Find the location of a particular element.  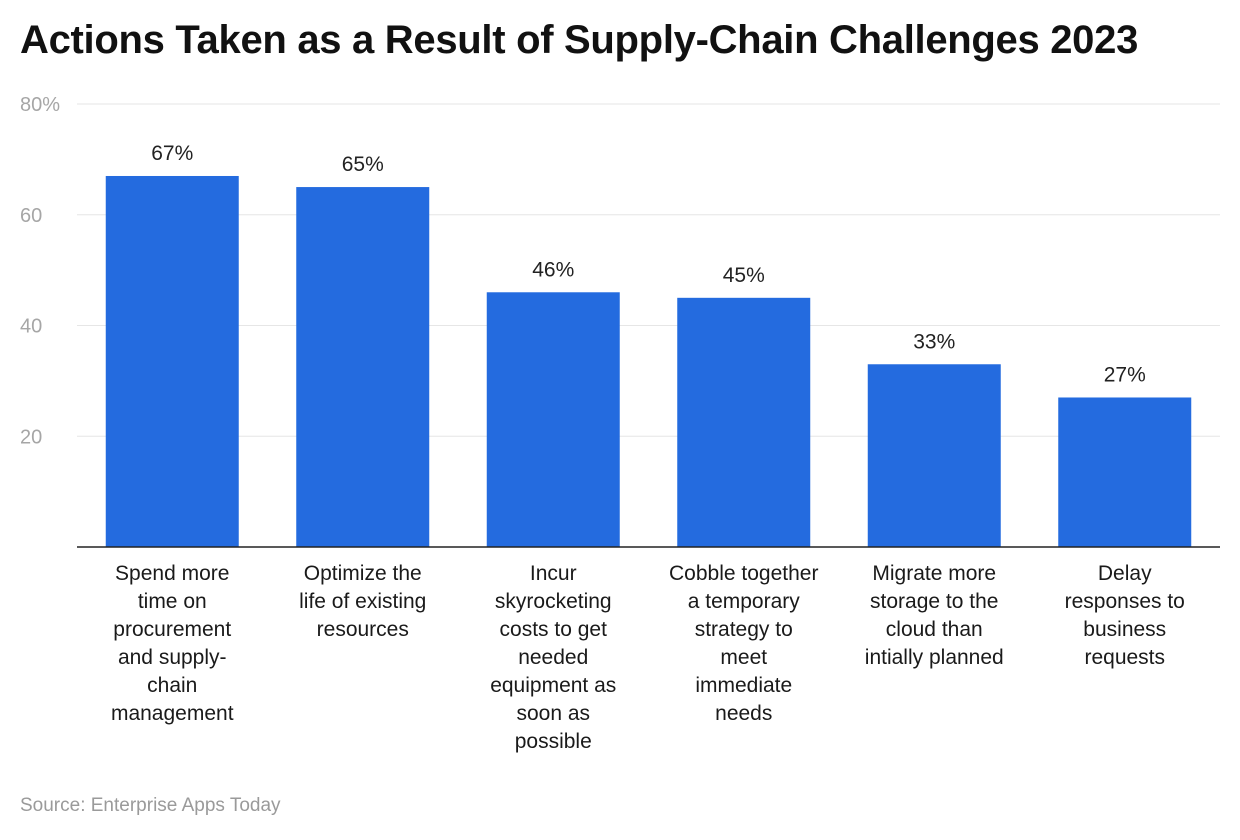

data-label: 65% is located at coordinates (363, 164).